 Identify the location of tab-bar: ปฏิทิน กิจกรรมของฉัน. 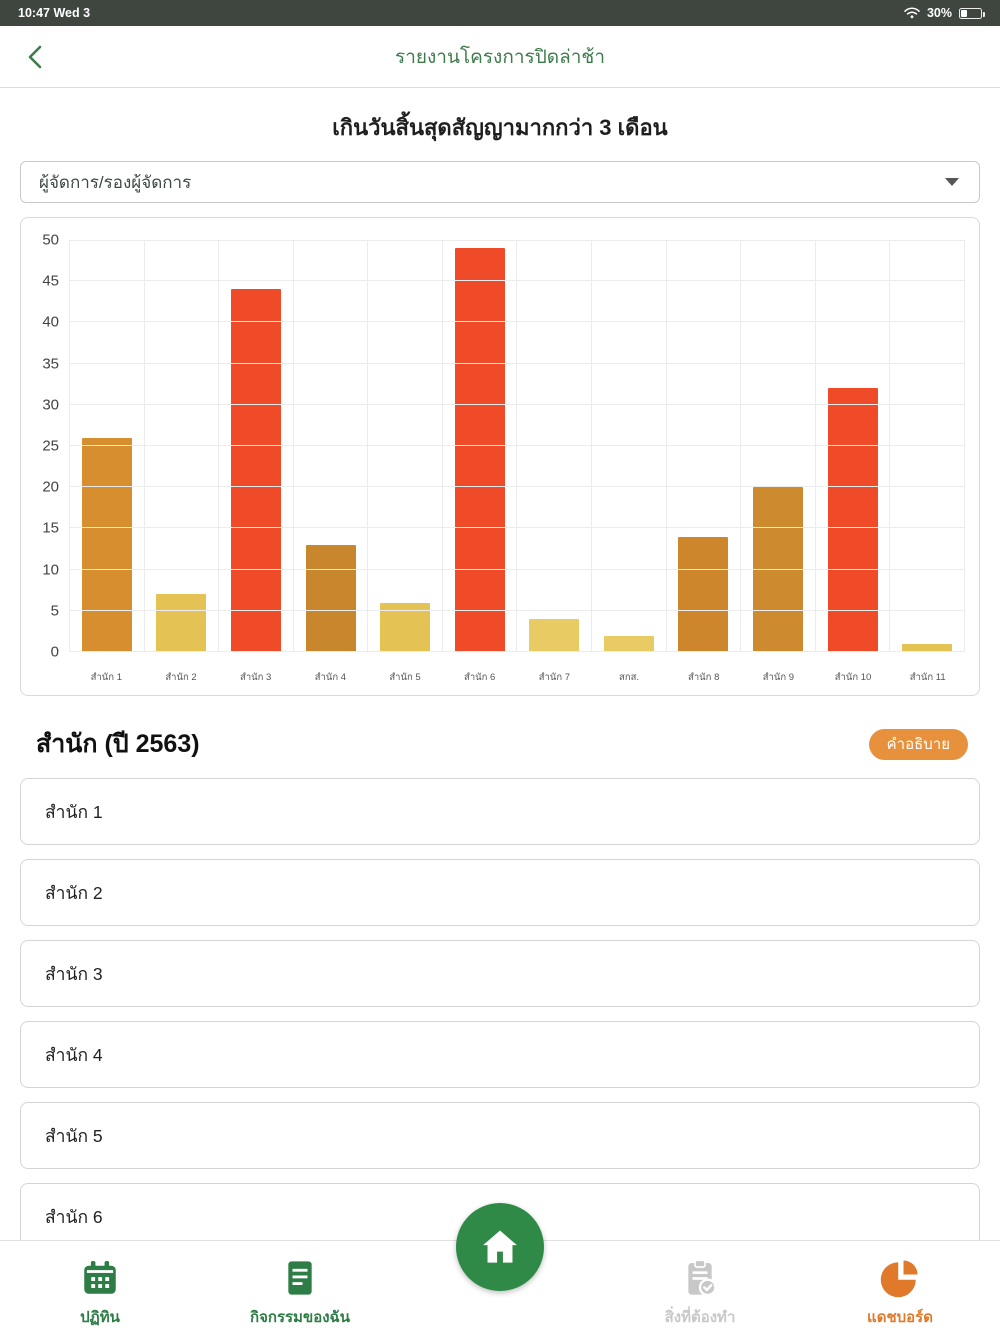
(500, 1268).